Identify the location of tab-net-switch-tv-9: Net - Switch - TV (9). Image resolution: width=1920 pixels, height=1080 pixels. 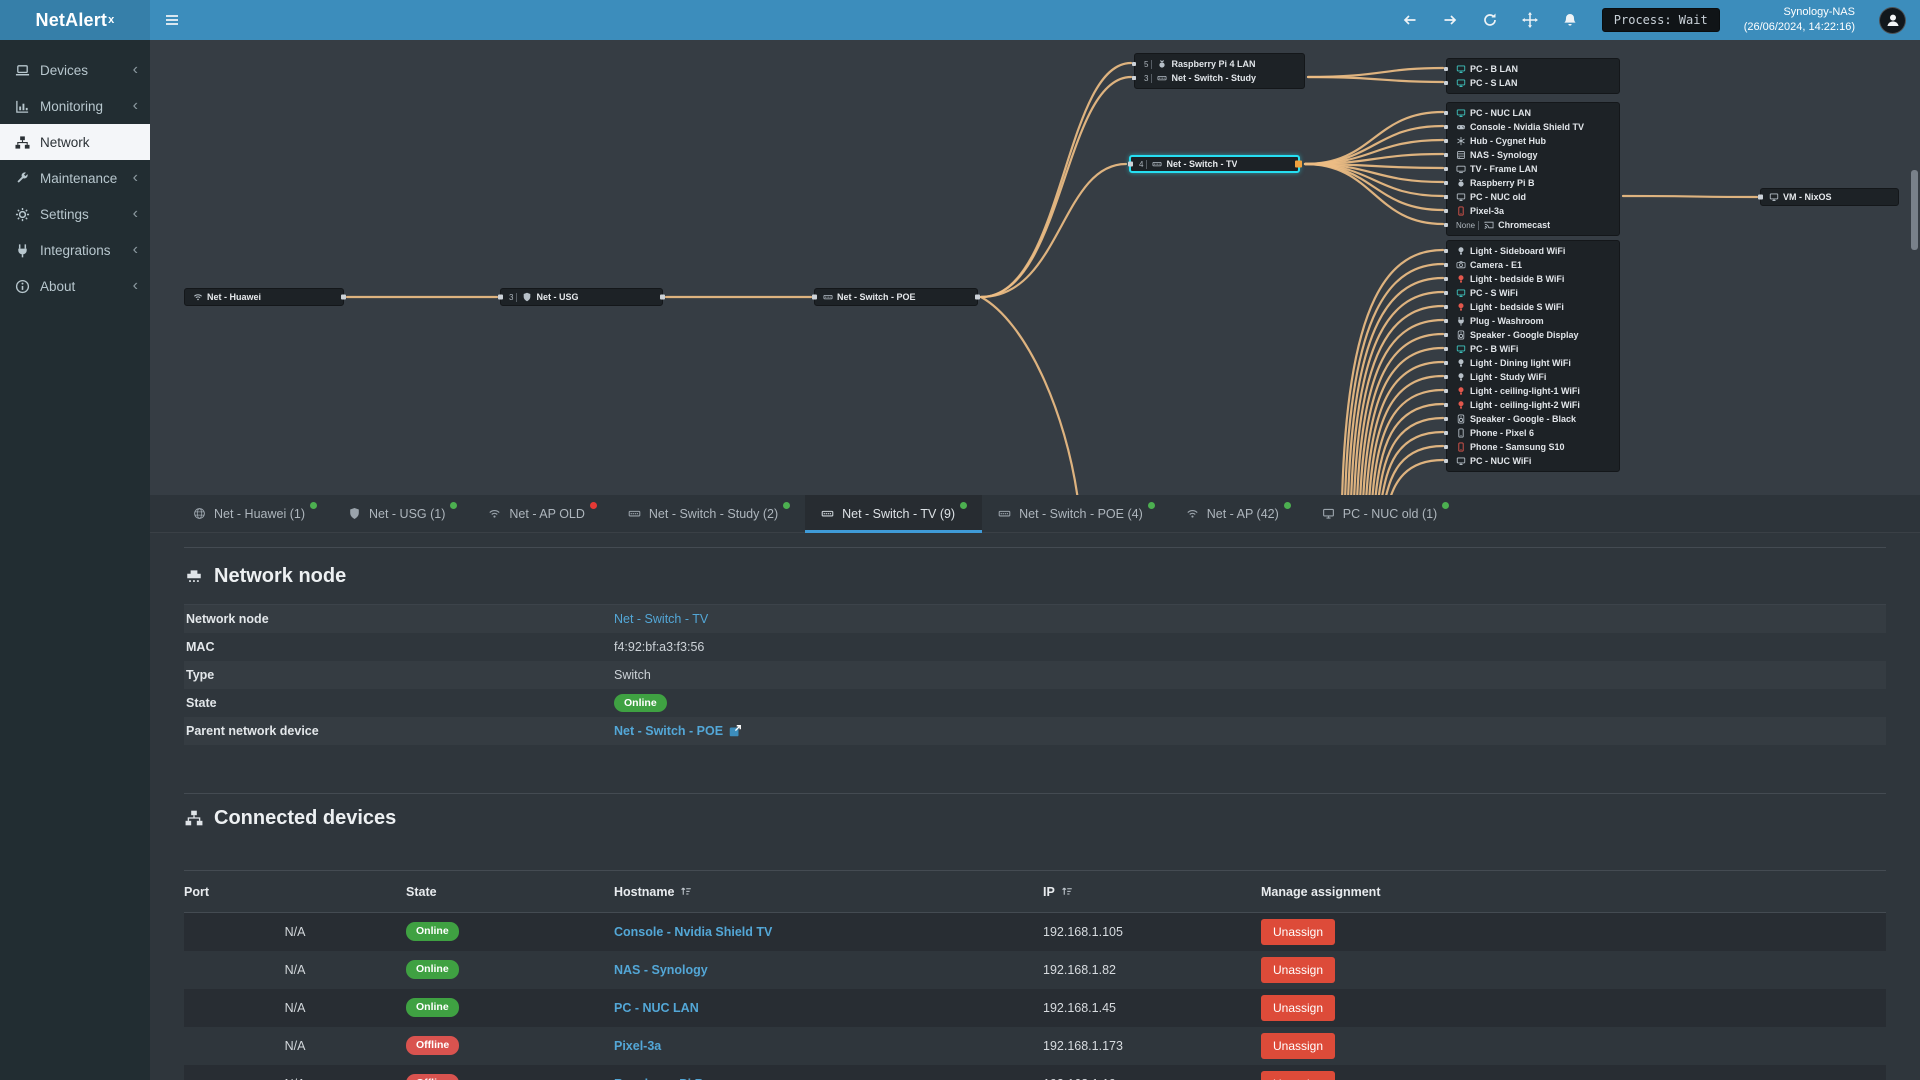
(894, 514).